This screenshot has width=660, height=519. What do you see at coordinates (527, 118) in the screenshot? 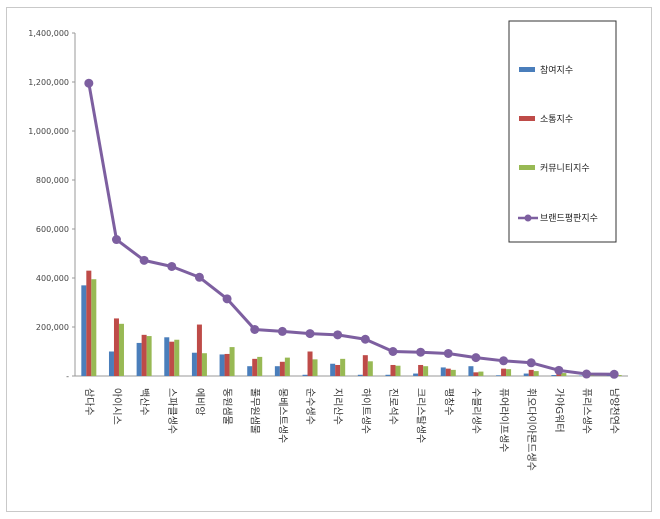
I see `legend-swatch-소통지수` at bounding box center [527, 118].